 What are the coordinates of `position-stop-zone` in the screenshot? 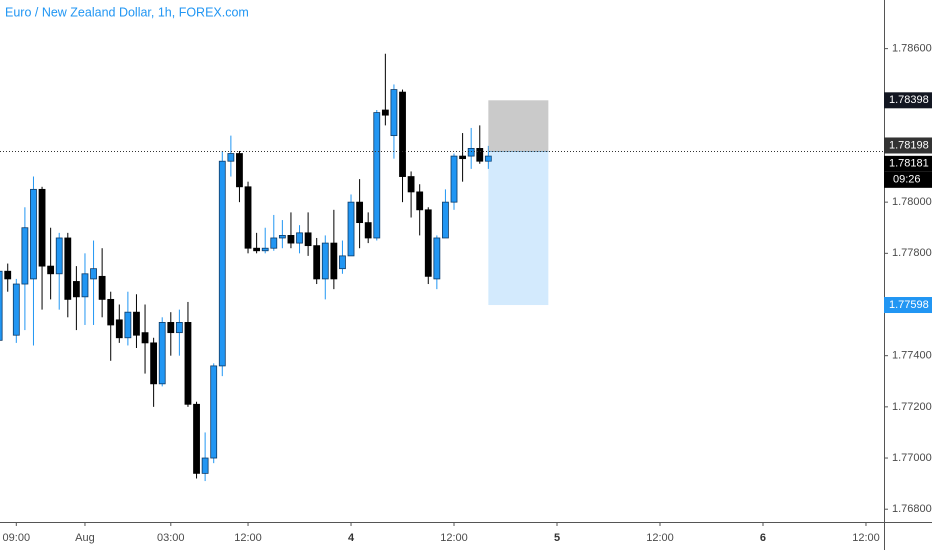 It's located at (518, 228).